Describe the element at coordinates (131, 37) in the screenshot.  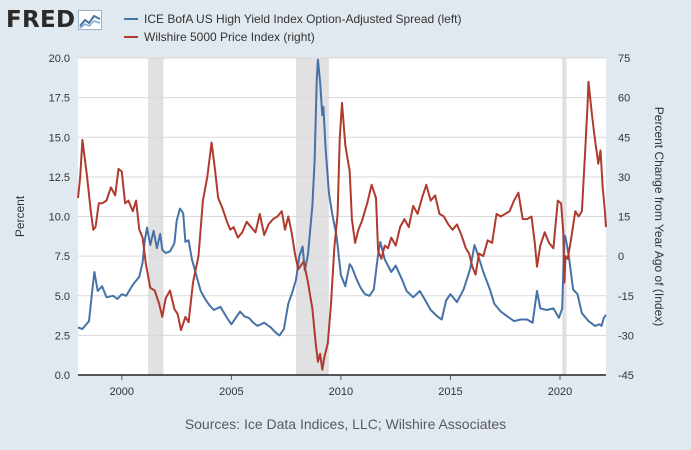
I see `legend-swatch-wilshire` at that location.